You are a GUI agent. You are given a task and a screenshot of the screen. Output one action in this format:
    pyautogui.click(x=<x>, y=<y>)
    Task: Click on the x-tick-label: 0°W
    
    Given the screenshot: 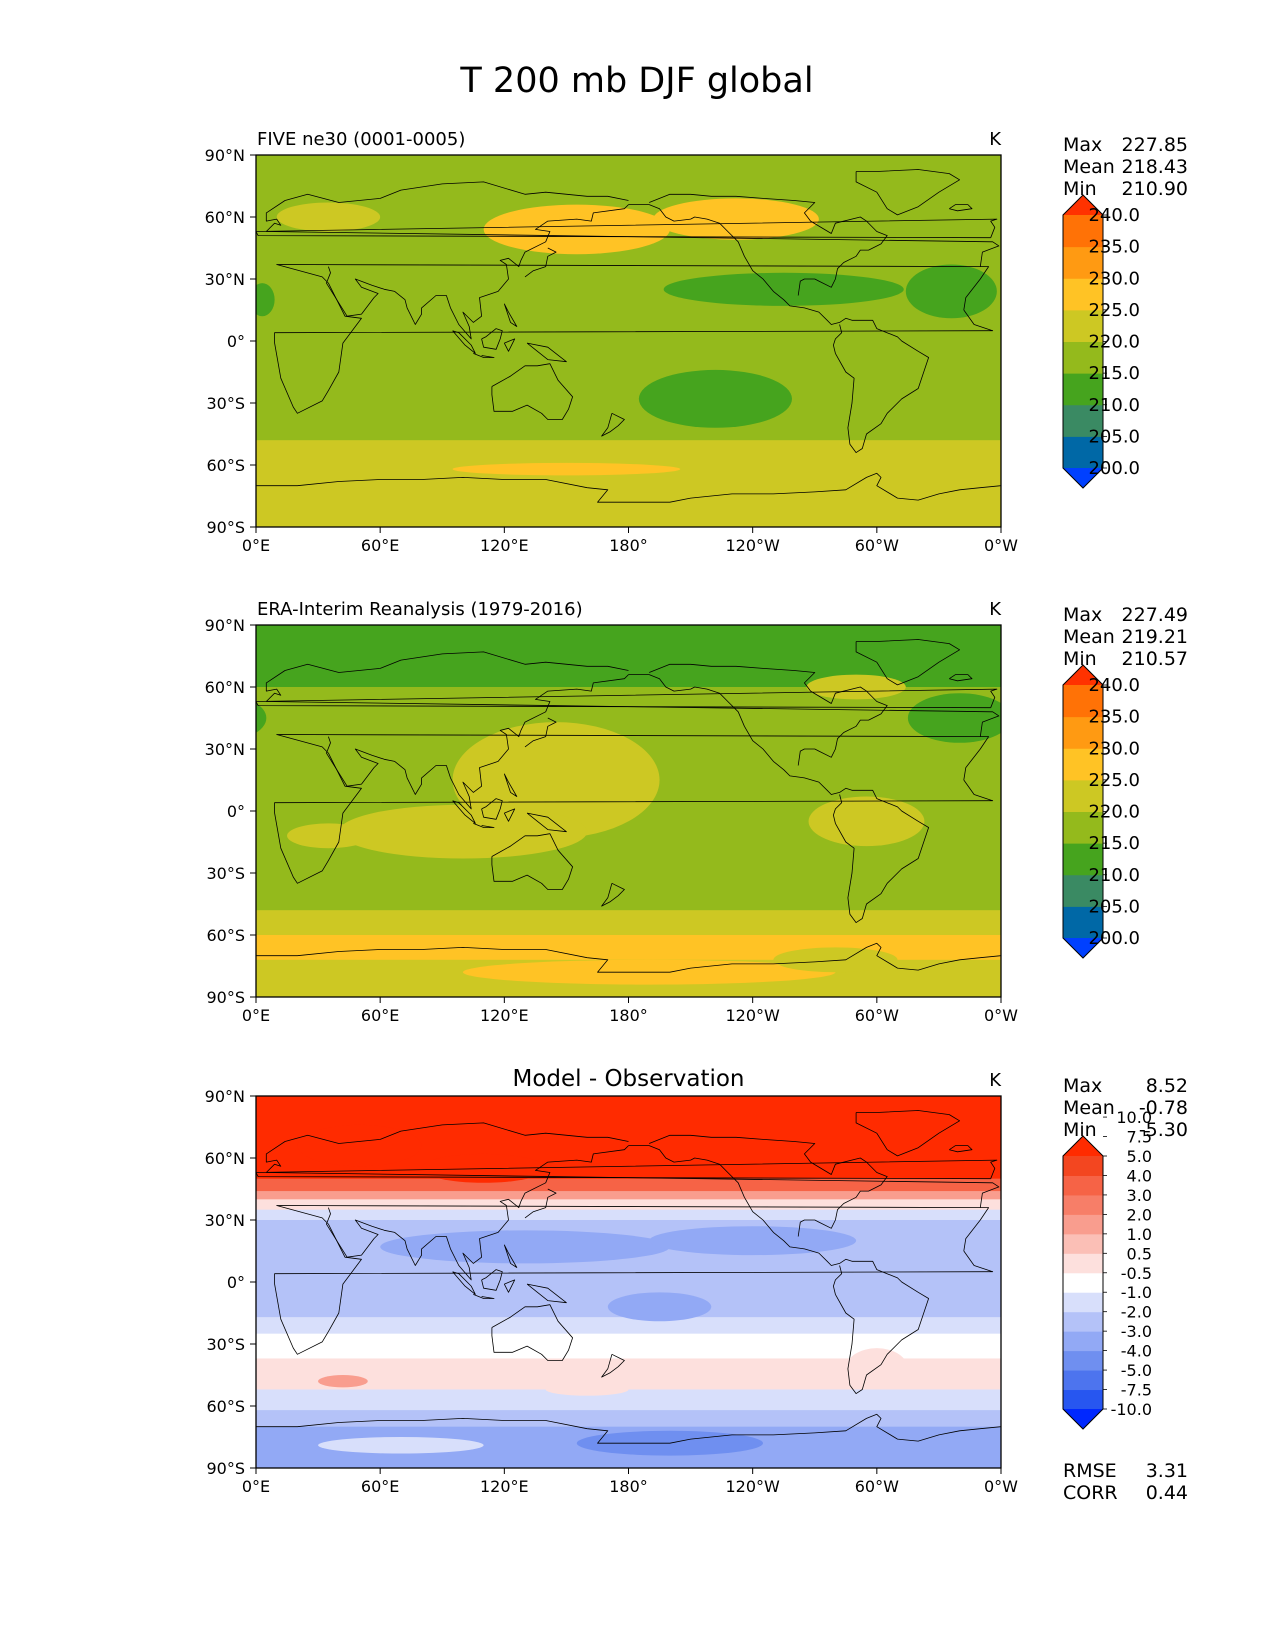 What is the action you would take?
    pyautogui.click(x=1001, y=1015)
    